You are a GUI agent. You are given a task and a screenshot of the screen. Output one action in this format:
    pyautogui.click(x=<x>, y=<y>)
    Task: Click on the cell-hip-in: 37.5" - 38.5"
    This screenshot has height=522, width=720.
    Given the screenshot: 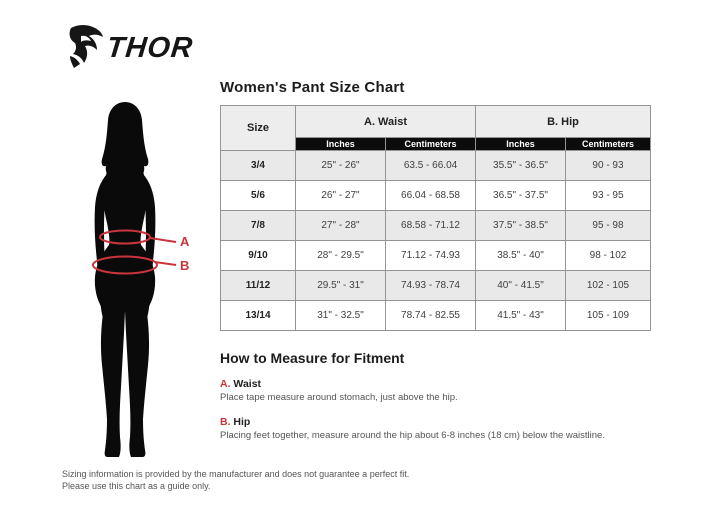 What is the action you would take?
    pyautogui.click(x=520, y=225)
    